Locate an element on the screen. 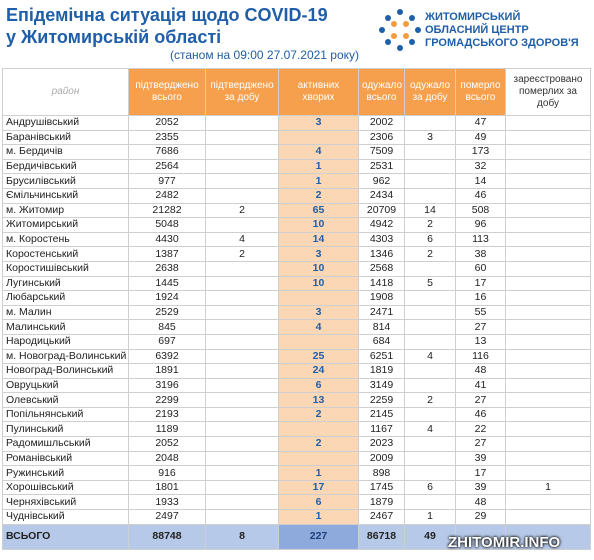  cell: 1346 is located at coordinates (381, 254).